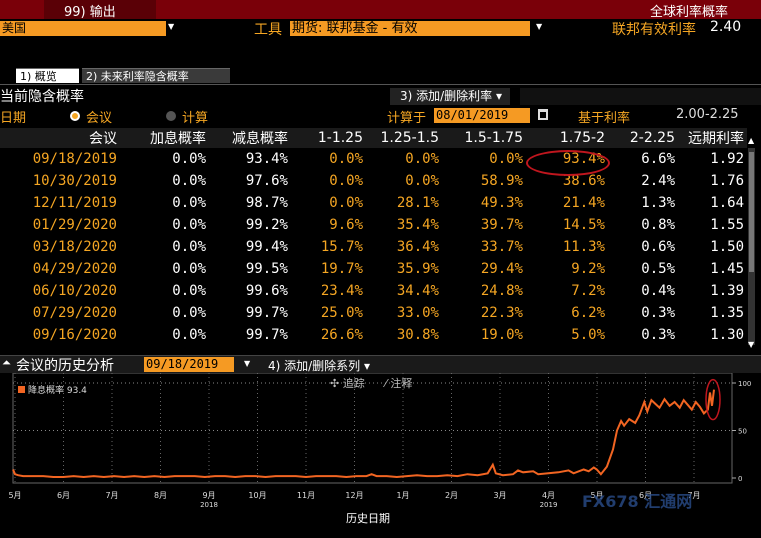 This screenshot has width=761, height=538. Describe the element at coordinates (583, 181) in the screenshot. I see `table-cell: 38.6%` at that location.